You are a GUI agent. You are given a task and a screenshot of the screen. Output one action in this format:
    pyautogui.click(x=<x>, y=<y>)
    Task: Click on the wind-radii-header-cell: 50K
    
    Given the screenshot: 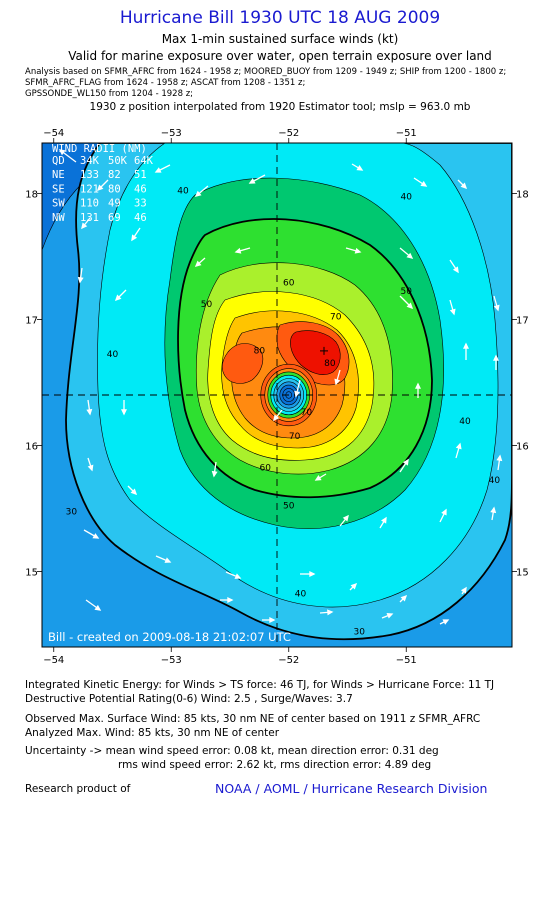 What is the action you would take?
    pyautogui.click(x=118, y=161)
    